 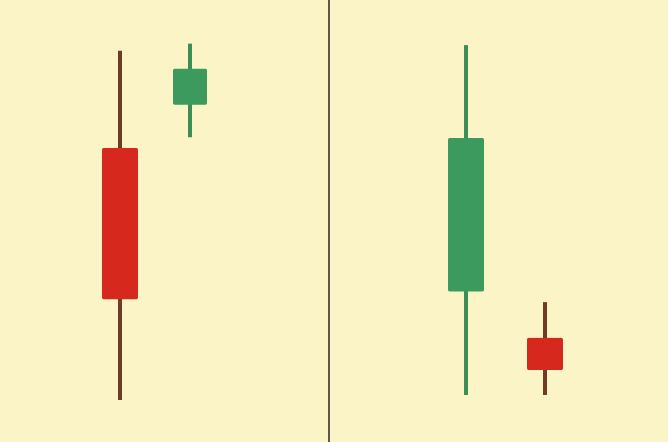 I want to click on left-candle-panel, so click(x=154, y=221).